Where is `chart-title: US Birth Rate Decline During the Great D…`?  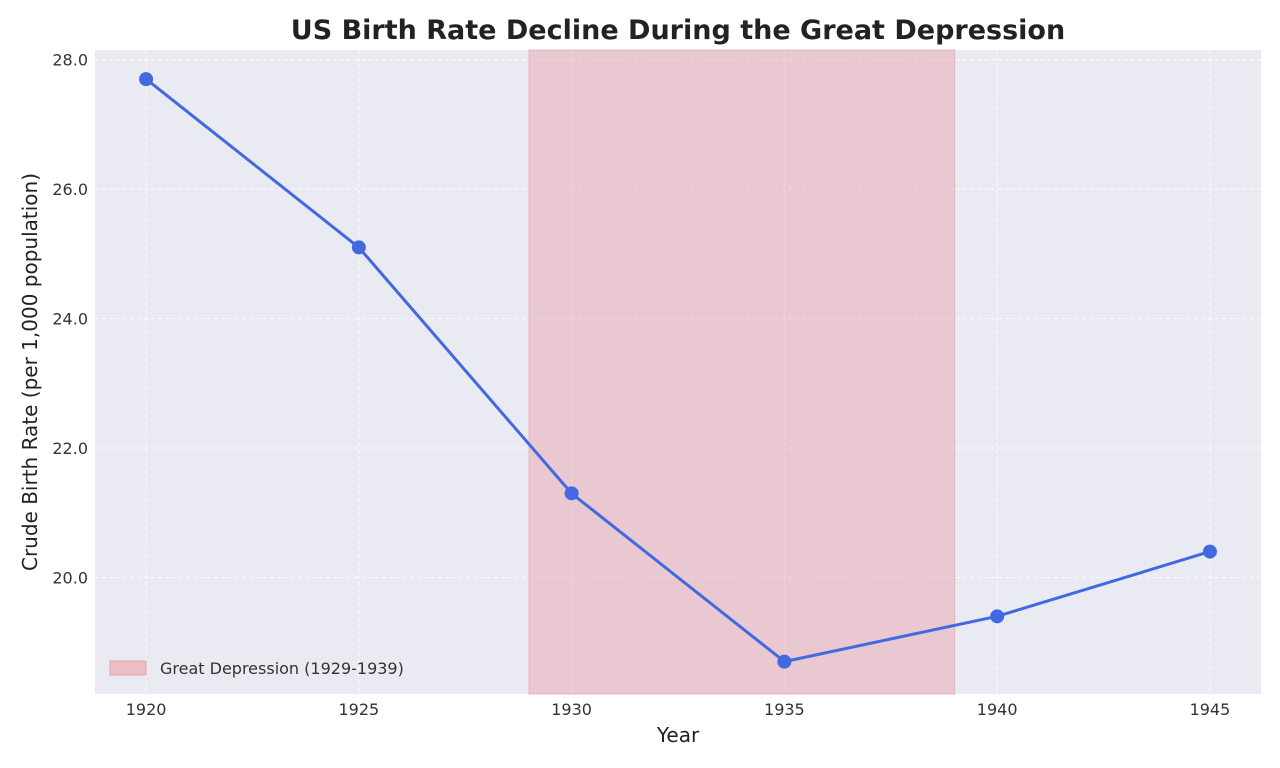
chart-title: US Birth Rate Decline During the Great D… is located at coordinates (678, 30).